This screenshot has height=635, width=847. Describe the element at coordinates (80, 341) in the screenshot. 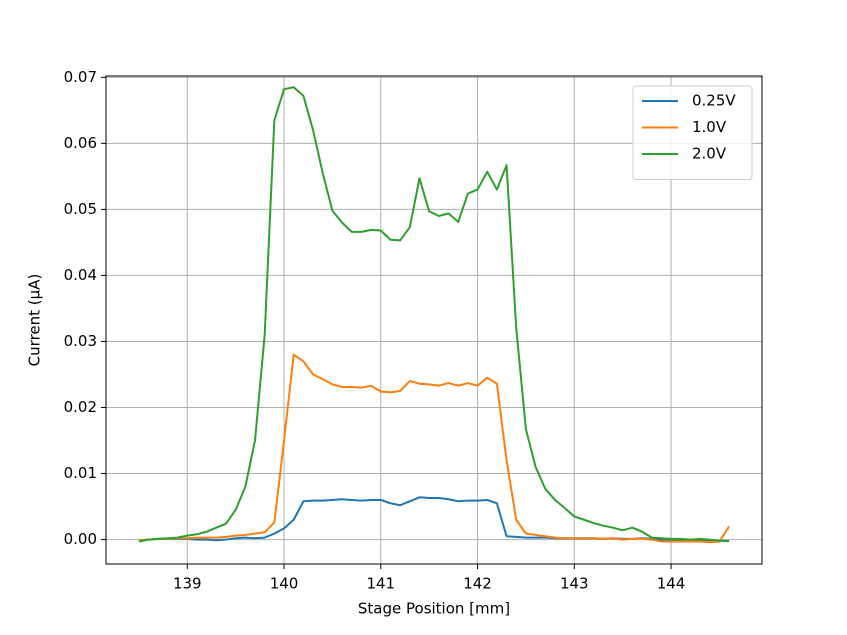

I see `y-tick-label: 0.03` at that location.